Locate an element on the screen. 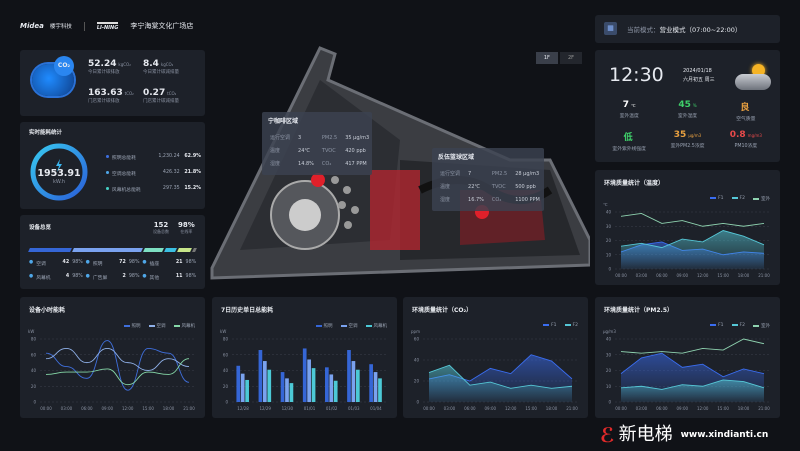 This screenshot has height=451, width=800. x-tick-label: 15:00 is located at coordinates (531, 408).